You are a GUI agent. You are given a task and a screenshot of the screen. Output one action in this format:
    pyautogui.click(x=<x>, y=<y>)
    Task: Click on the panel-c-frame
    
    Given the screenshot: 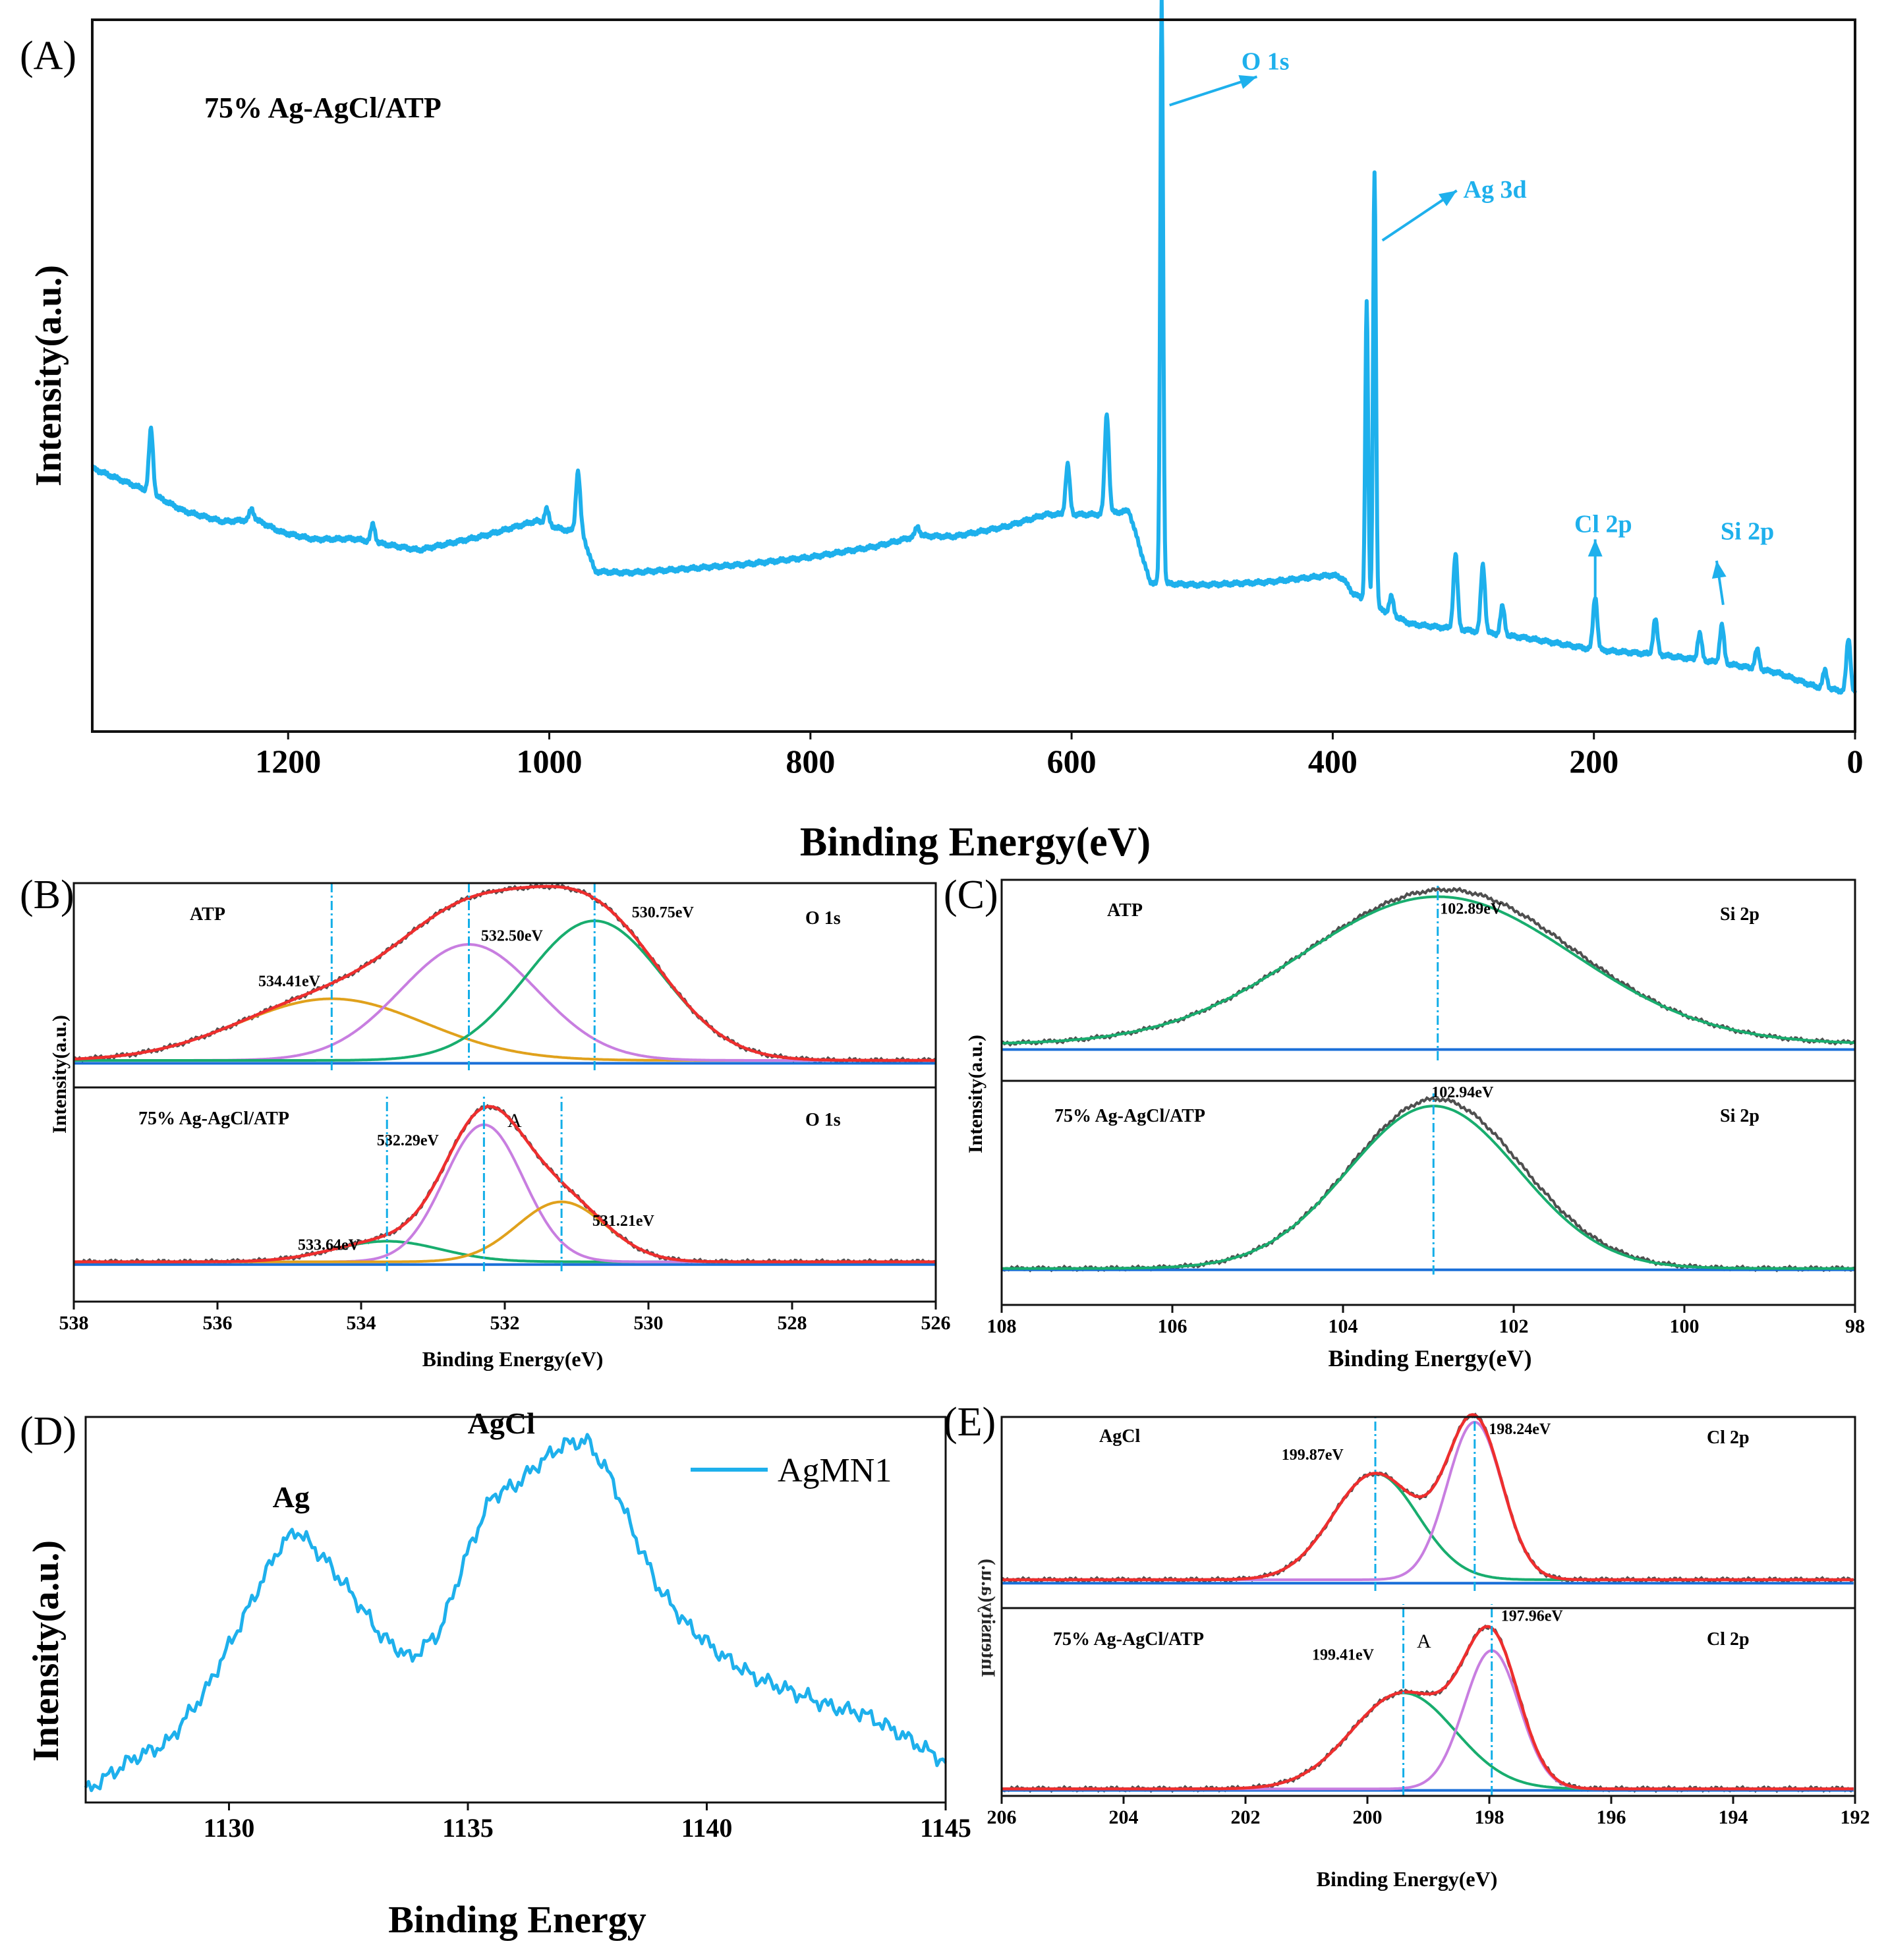 What is the action you would take?
    pyautogui.click(x=1428, y=1092)
    